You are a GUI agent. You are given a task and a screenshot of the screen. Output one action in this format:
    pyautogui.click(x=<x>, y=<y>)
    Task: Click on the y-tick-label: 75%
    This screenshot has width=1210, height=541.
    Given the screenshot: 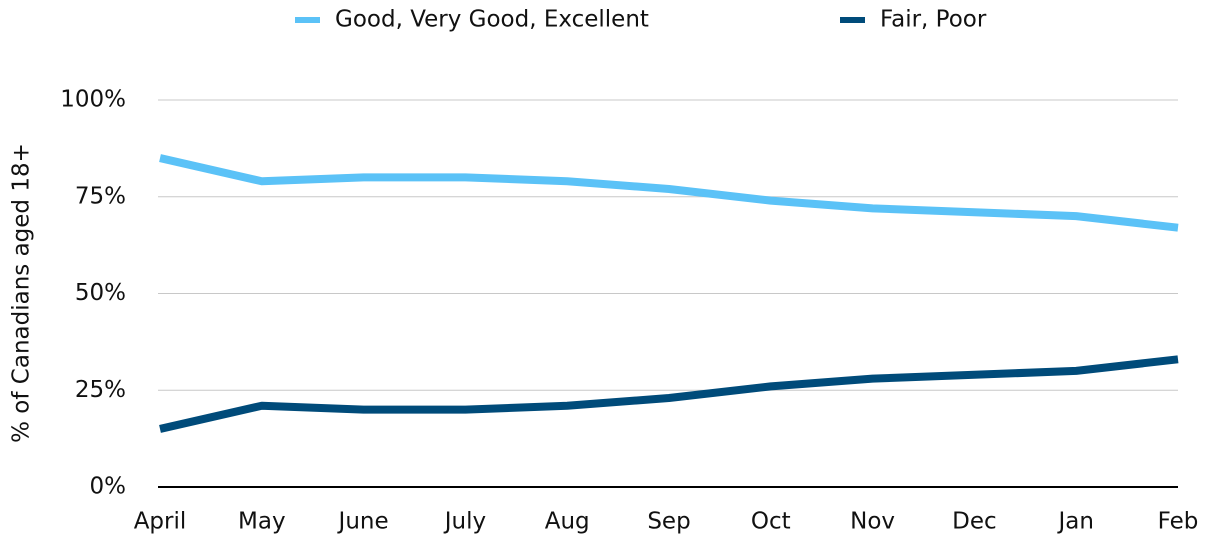 What is the action you would take?
    pyautogui.click(x=100, y=196)
    